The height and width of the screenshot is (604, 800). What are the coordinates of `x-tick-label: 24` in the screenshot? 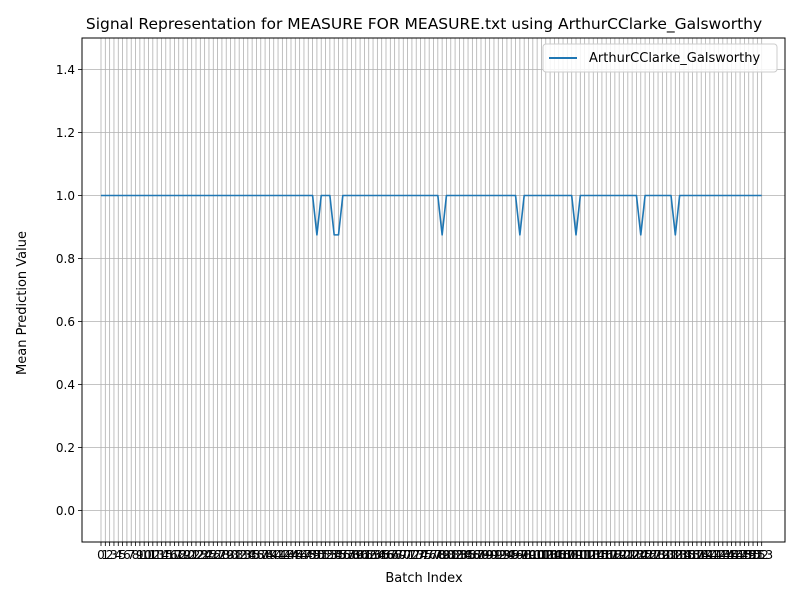 It's located at (204, 555).